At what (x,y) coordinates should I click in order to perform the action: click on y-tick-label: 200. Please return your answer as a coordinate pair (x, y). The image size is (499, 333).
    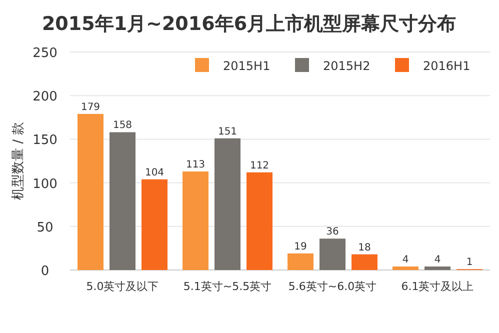
    Looking at the image, I should click on (45, 97).